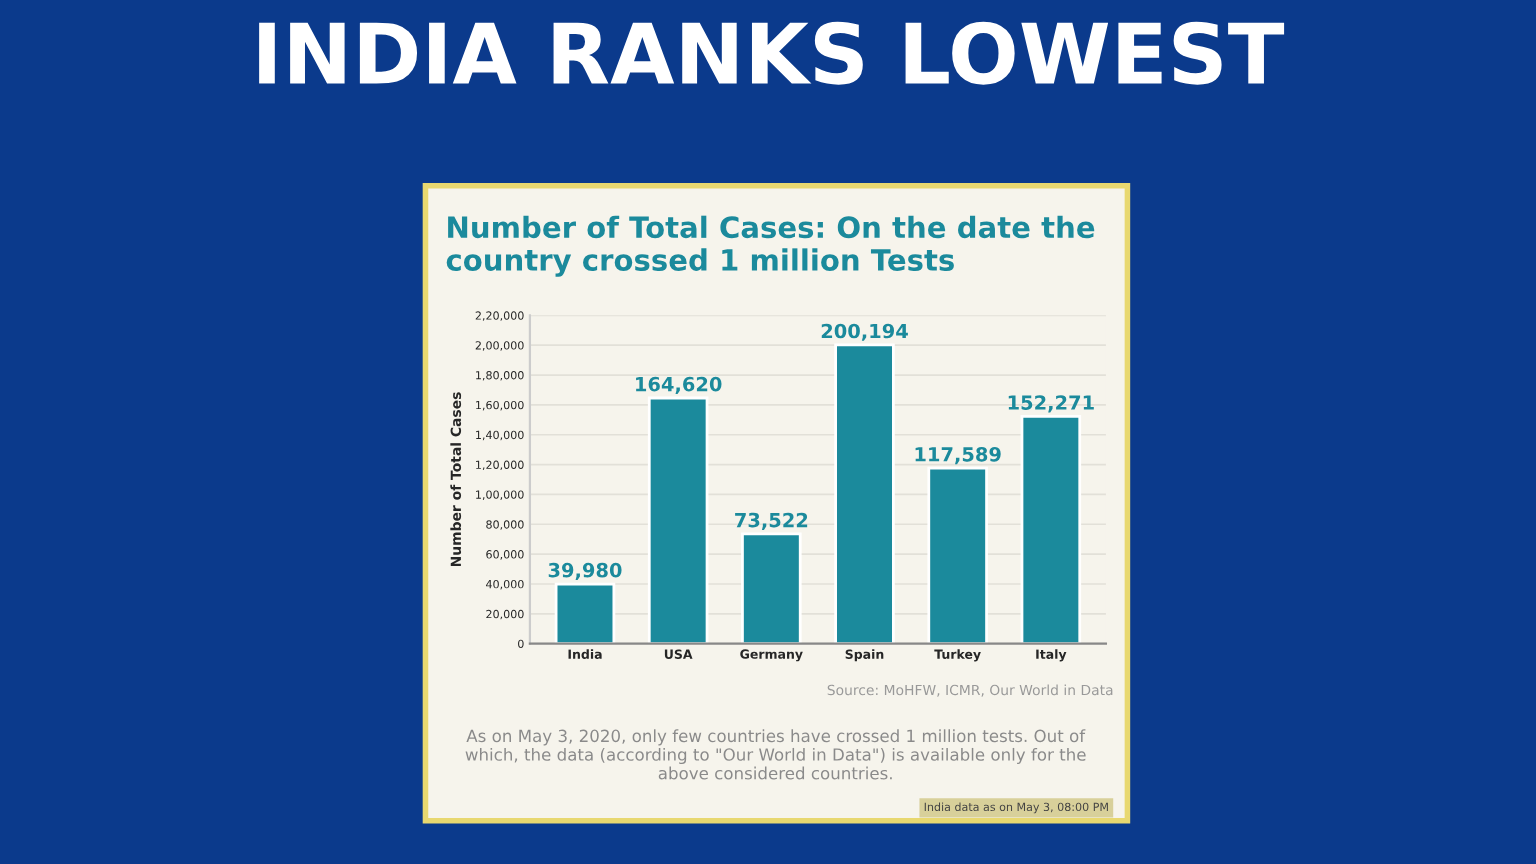 This screenshot has height=864, width=1536. I want to click on chart-title: INDIA RANKS LOWEST, so click(772, 53).